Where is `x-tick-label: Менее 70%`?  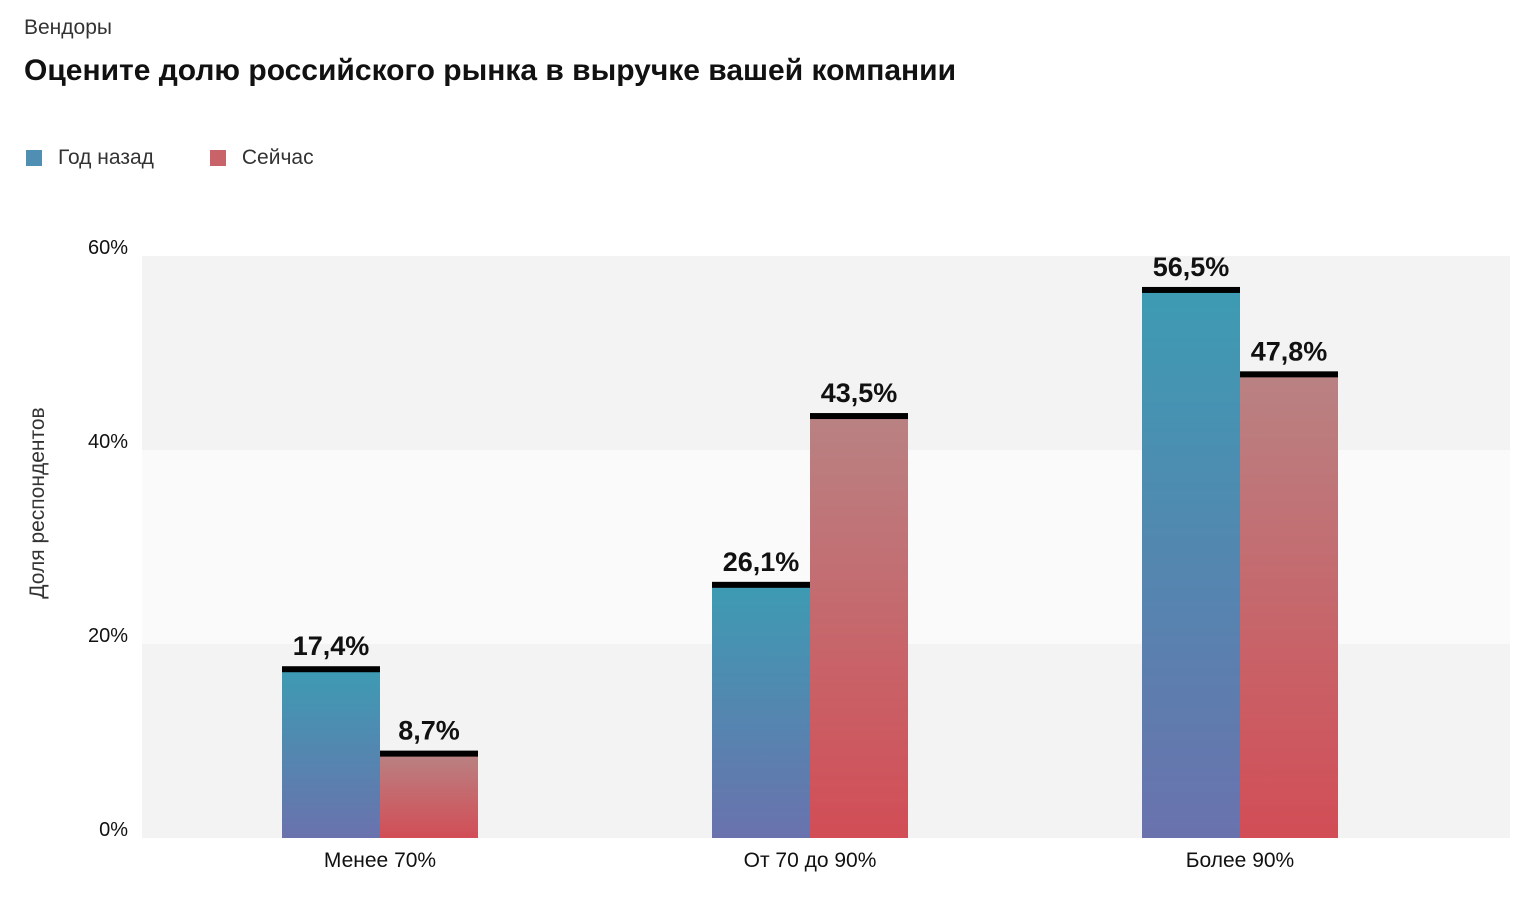 x-tick-label: Менее 70% is located at coordinates (380, 860).